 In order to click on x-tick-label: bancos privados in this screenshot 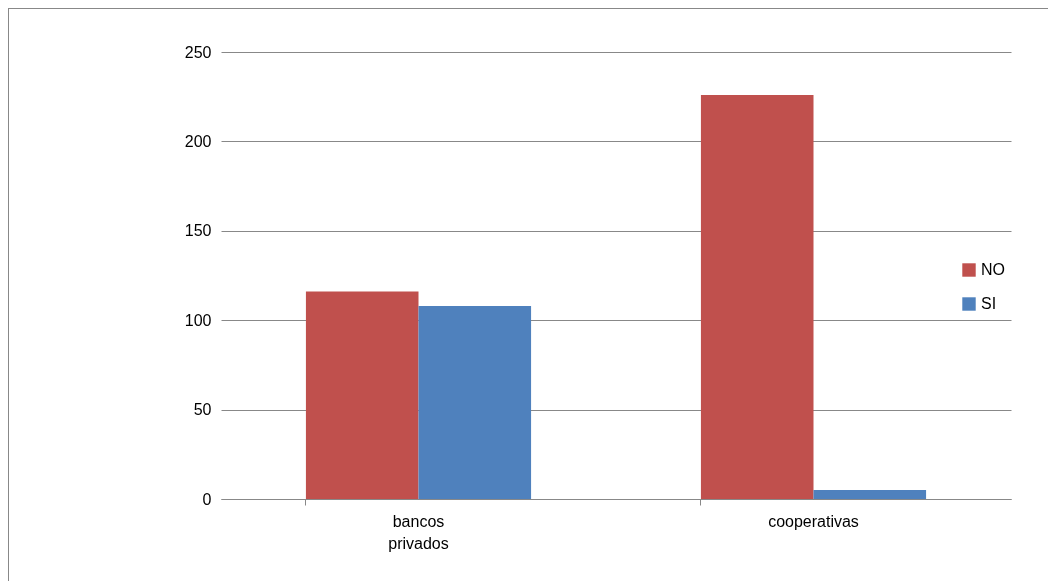, I will do `click(418, 532)`.